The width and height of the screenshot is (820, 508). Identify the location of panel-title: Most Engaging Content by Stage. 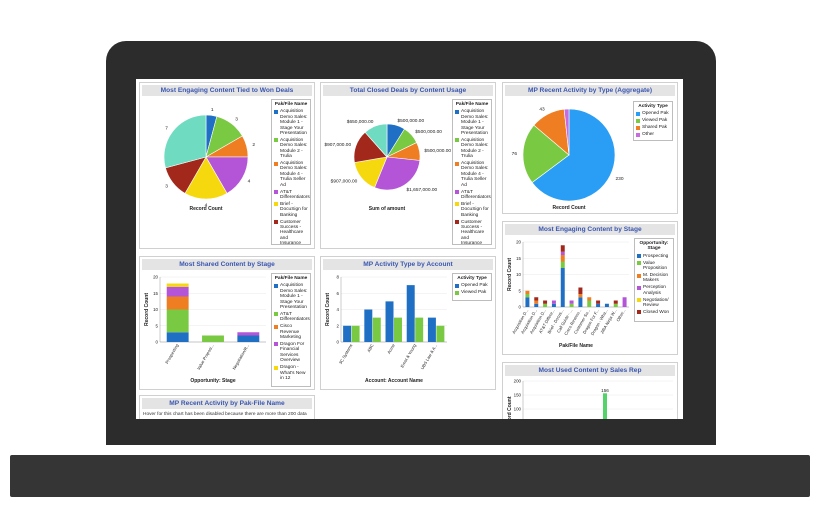
(590, 229).